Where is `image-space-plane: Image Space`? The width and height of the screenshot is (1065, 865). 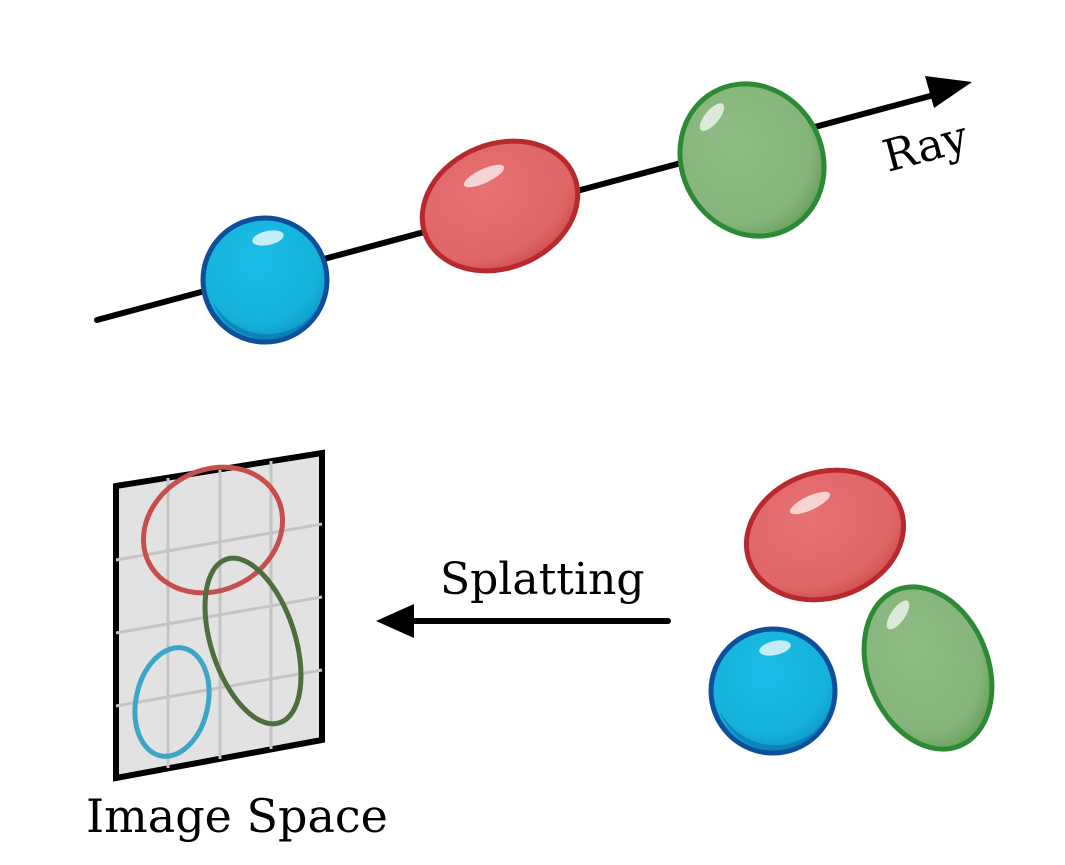
image-space-plane: Image Space is located at coordinates (237, 646).